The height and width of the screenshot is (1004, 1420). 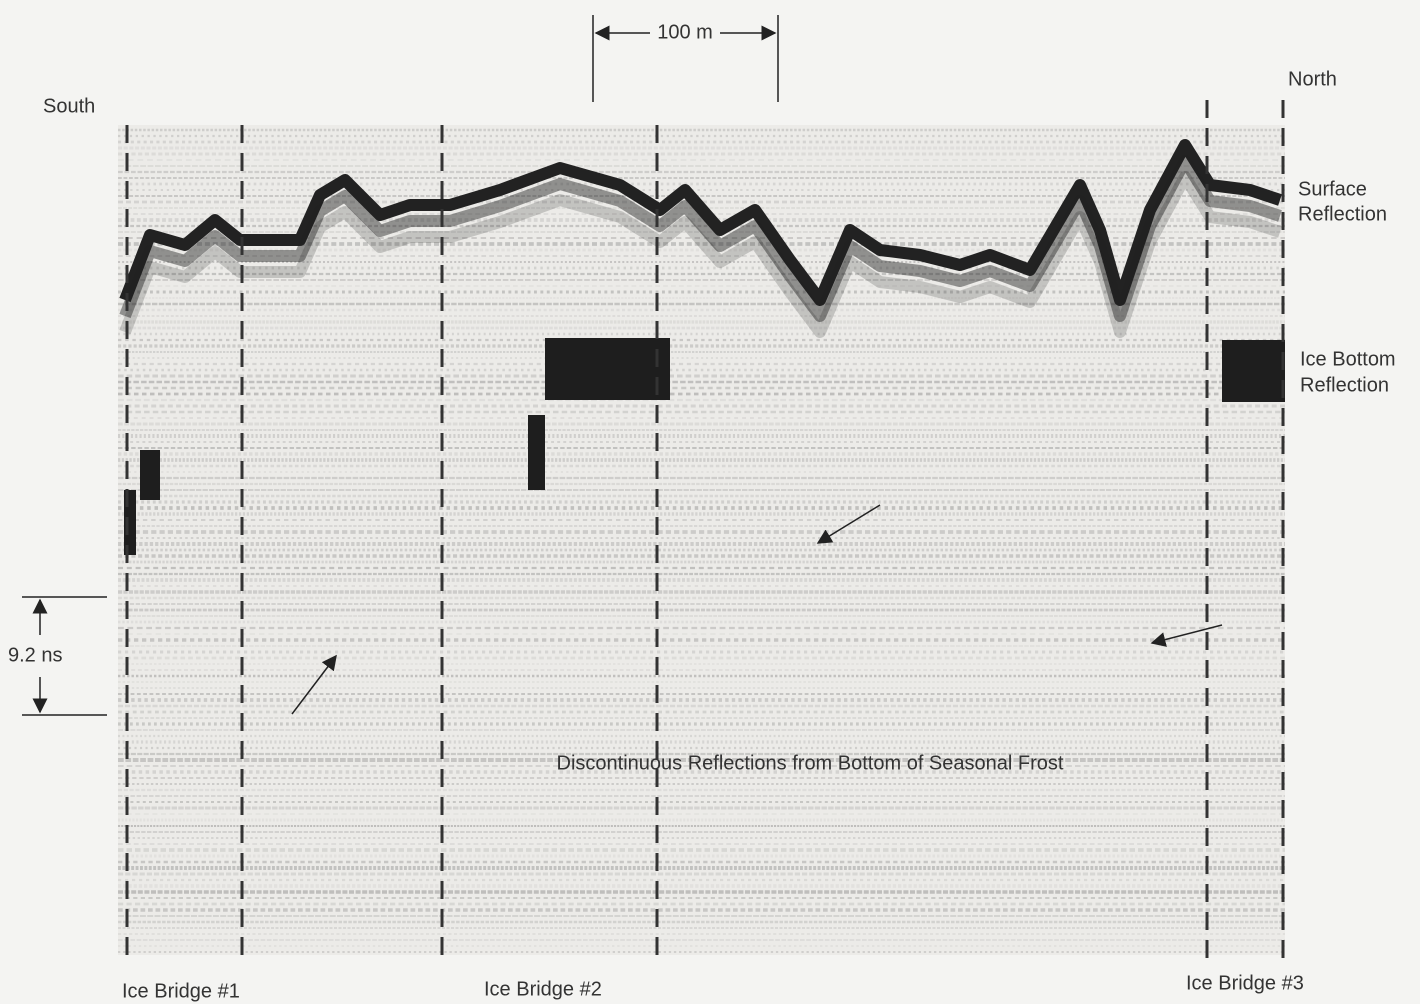 I want to click on ice-bottom-label: Ice Bottom, so click(x=1348, y=359).